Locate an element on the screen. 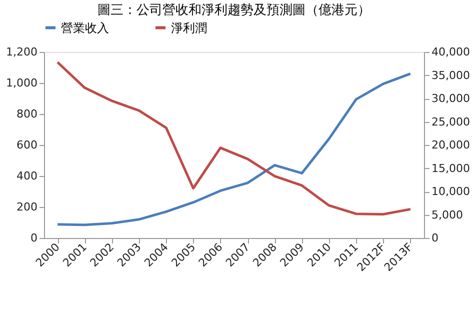  y-tick-label: 0 is located at coordinates (34, 238).